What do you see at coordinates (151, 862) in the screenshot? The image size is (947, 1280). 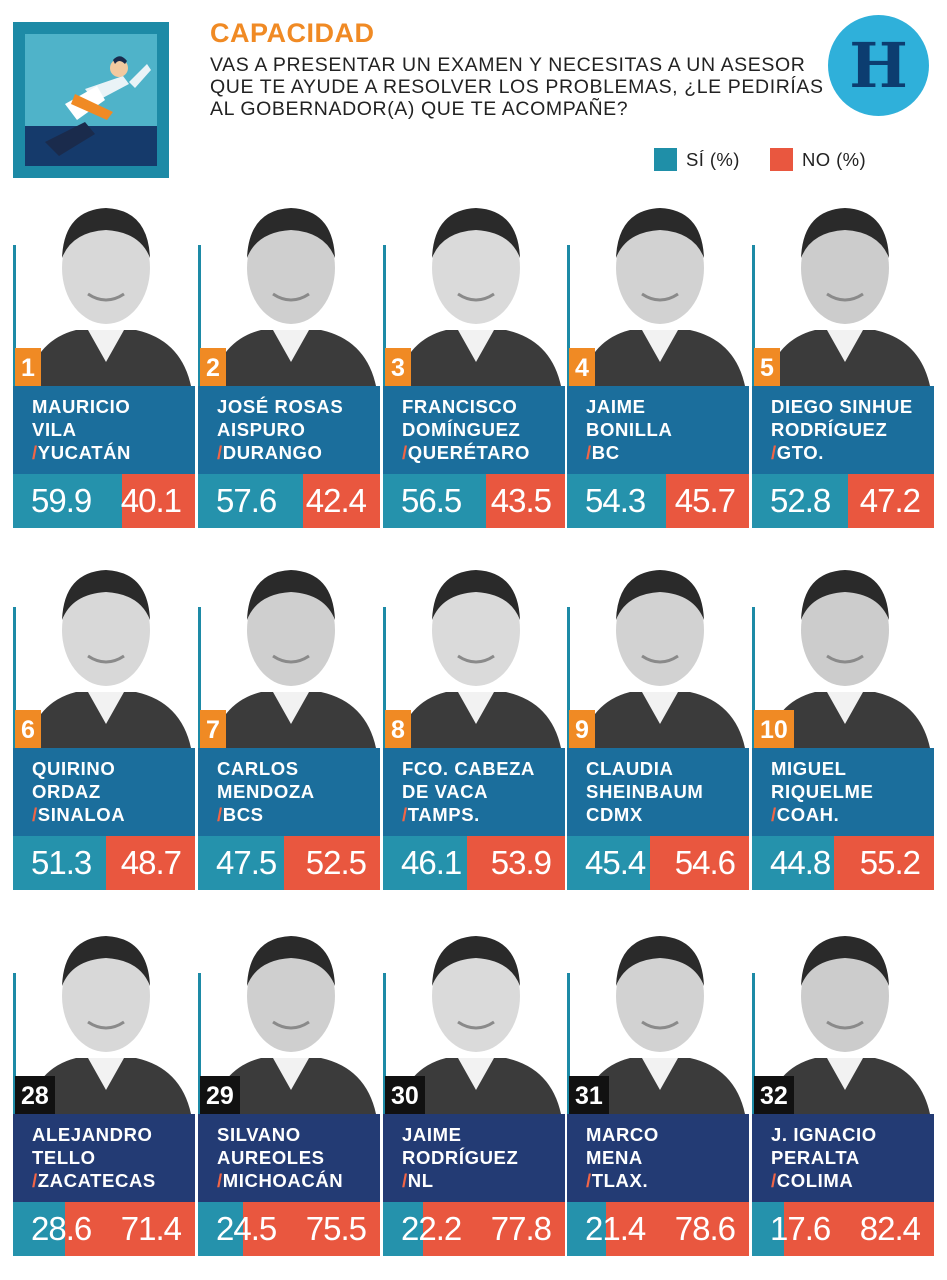 I see `no-value-label: 48.7` at bounding box center [151, 862].